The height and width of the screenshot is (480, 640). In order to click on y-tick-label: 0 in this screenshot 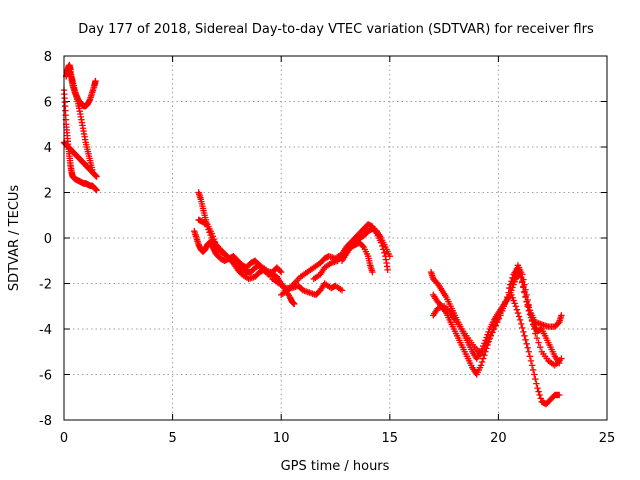, I will do `click(48, 239)`.